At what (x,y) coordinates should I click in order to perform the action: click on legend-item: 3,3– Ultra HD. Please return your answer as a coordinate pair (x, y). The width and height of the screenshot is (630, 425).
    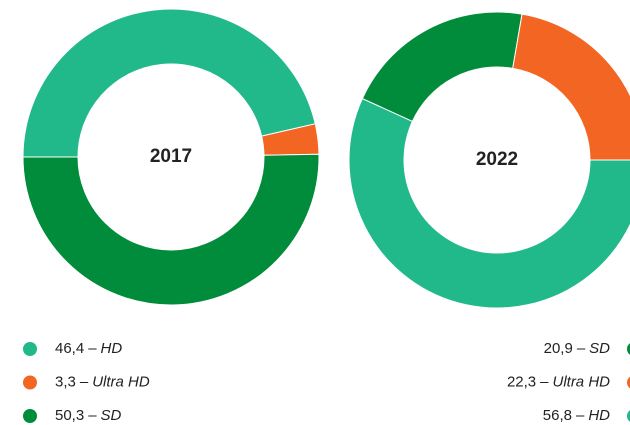
    Looking at the image, I should click on (86, 381).